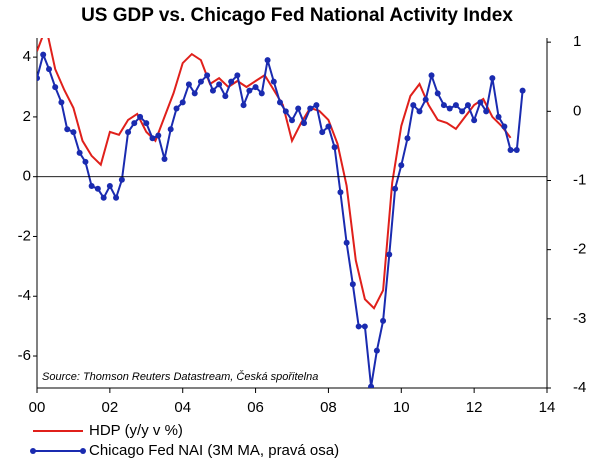 This screenshot has height=465, width=595. I want to click on y2-tick-label: -2, so click(579, 249).